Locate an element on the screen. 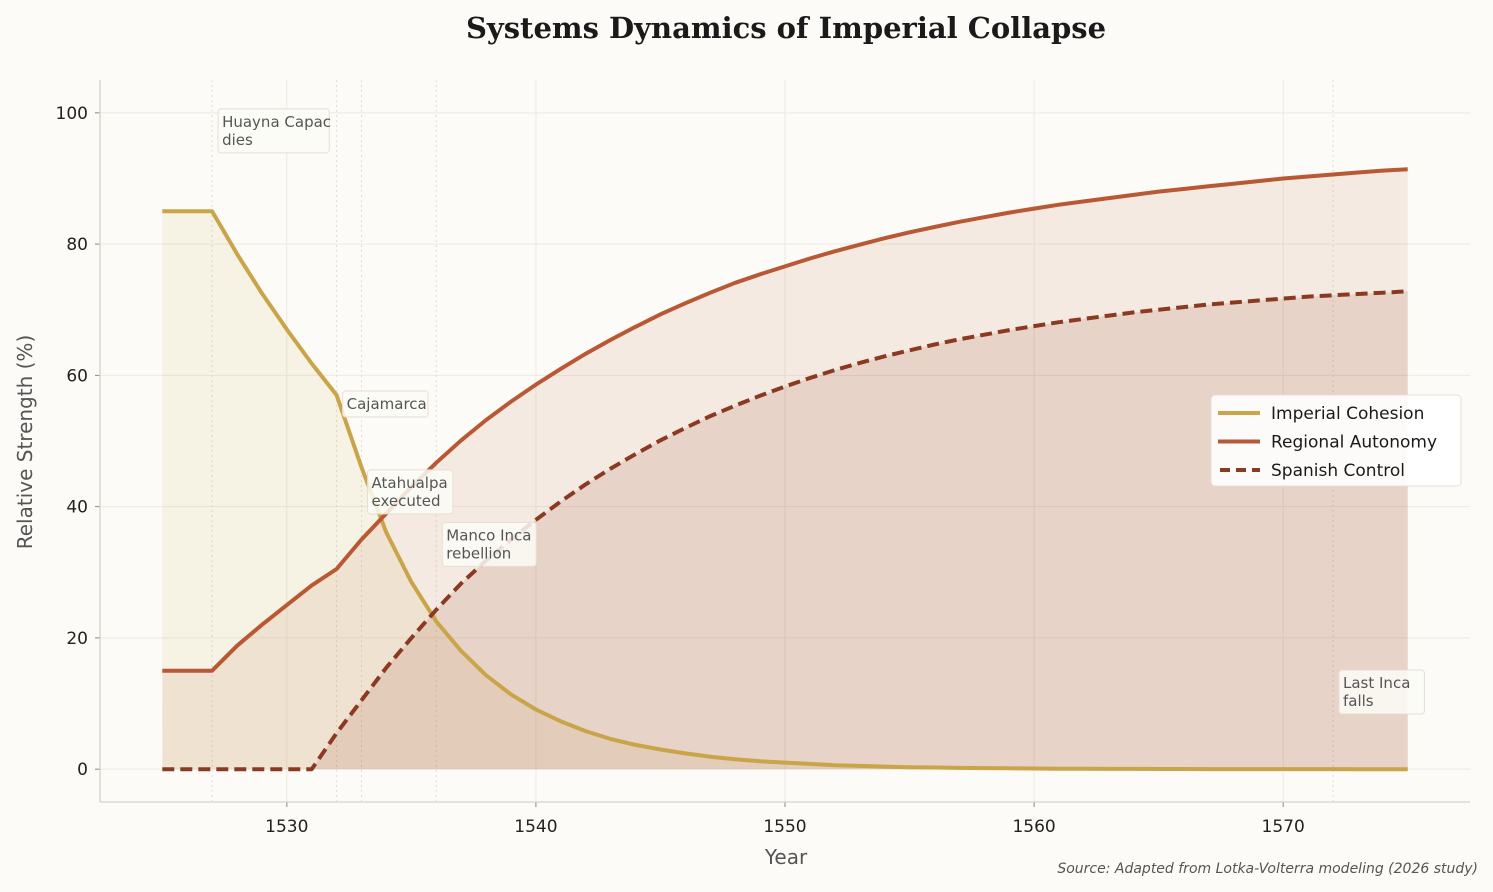  annotation-text: dies is located at coordinates (237, 140).